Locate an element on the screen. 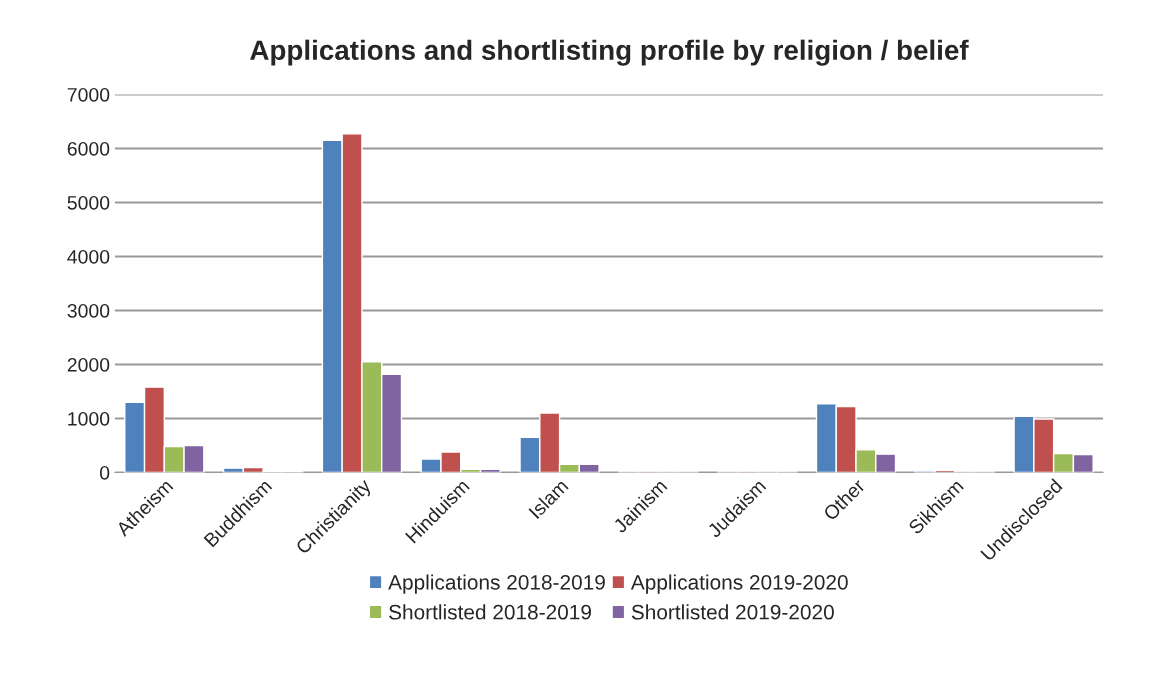 This screenshot has height=675, width=1149. y-tick-label: 2000 is located at coordinates (88, 364).